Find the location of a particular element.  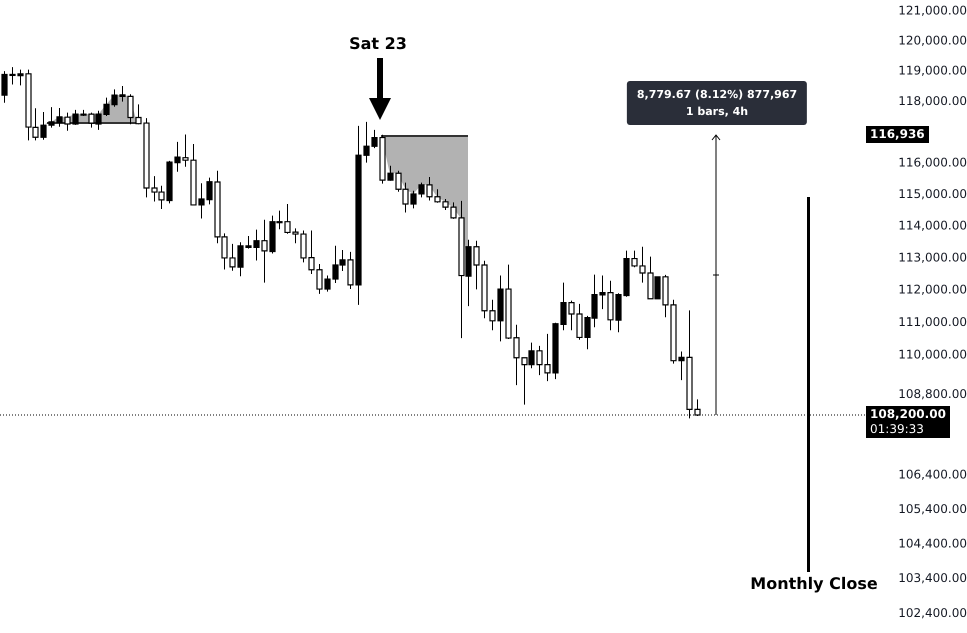

y-tick-label: 120,000.00 is located at coordinates (932, 40).